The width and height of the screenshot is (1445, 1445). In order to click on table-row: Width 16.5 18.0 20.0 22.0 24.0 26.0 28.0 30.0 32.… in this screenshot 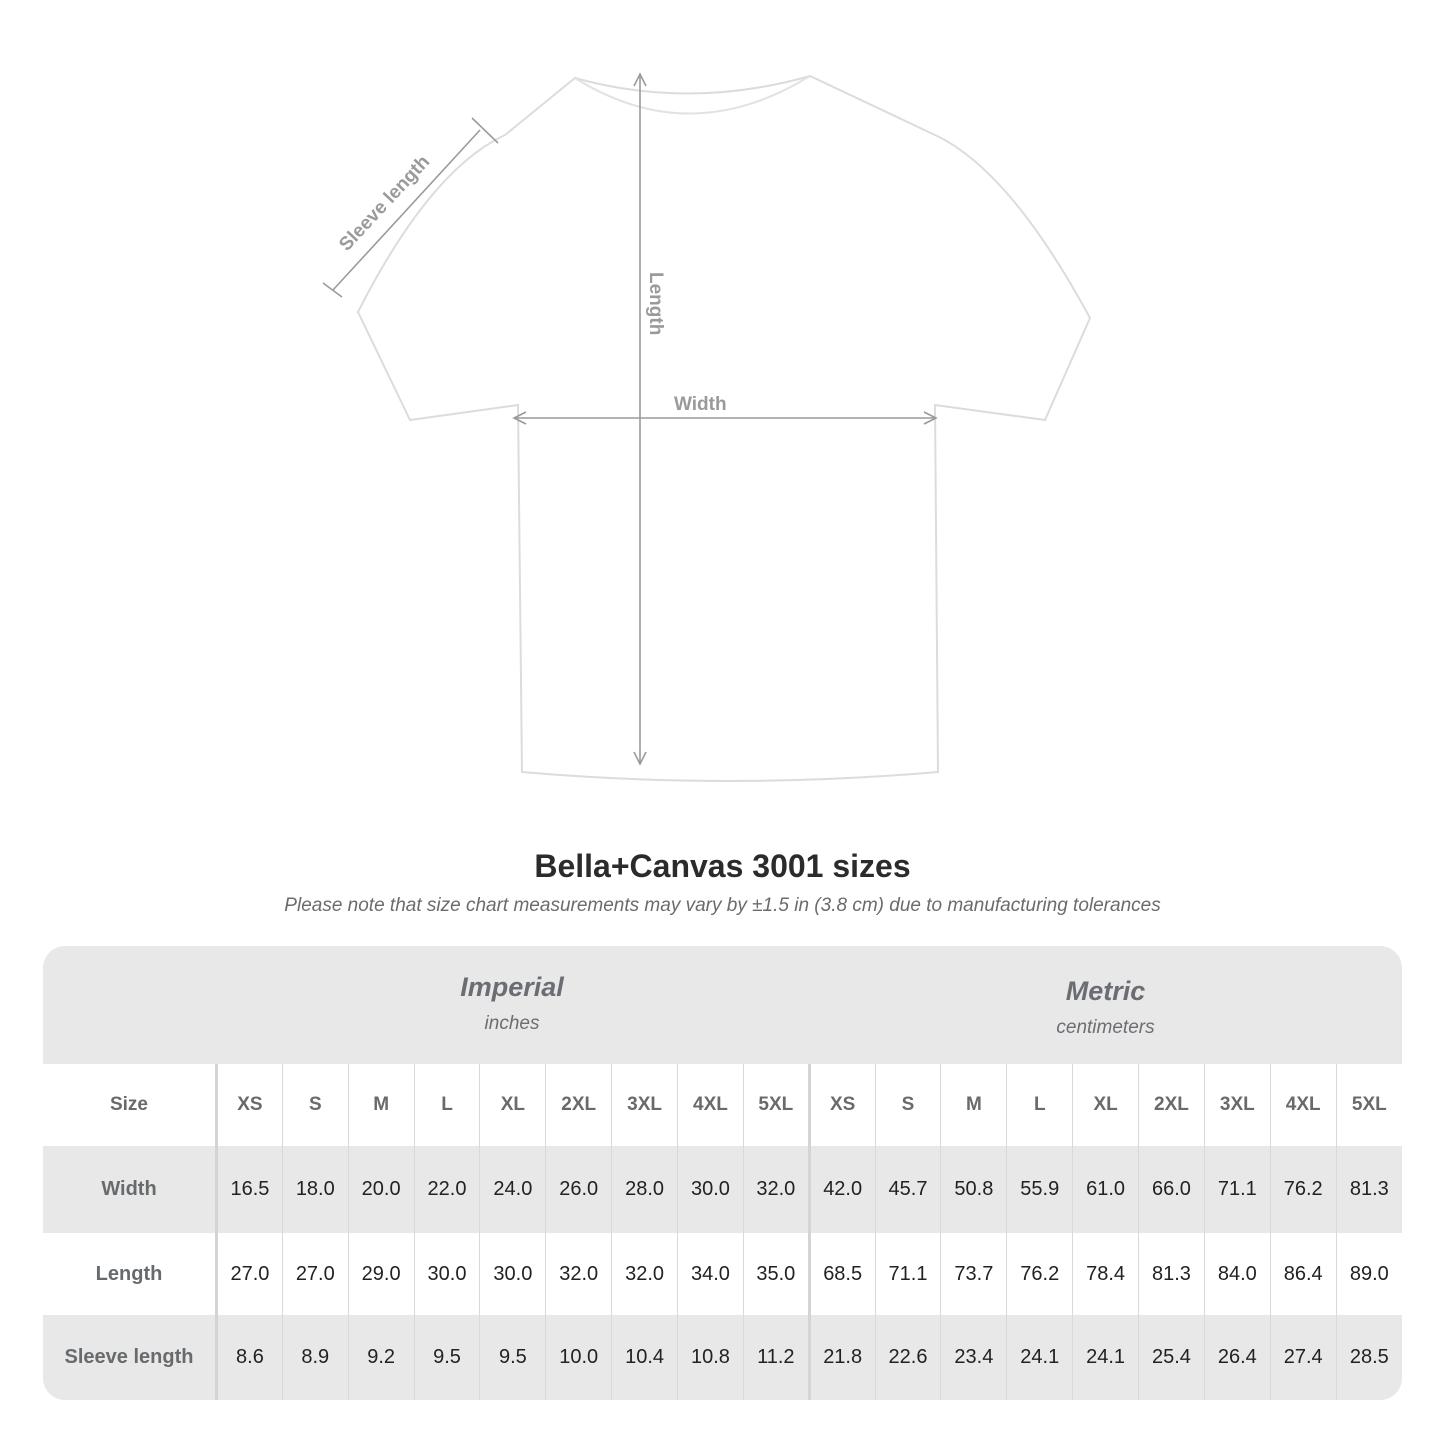, I will do `click(722, 1189)`.